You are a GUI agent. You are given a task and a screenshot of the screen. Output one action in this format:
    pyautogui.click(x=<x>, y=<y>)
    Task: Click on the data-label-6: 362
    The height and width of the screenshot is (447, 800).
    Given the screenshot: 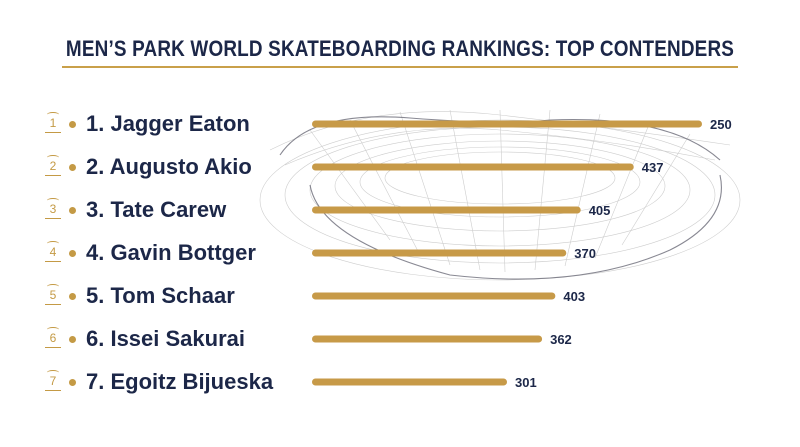 What is the action you would take?
    pyautogui.click(x=561, y=339)
    